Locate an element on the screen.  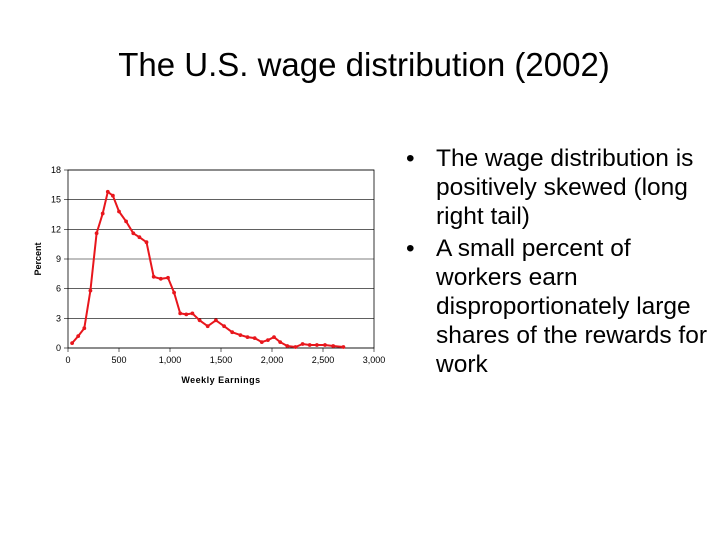
x-tick-label: 0 is located at coordinates (67, 360).